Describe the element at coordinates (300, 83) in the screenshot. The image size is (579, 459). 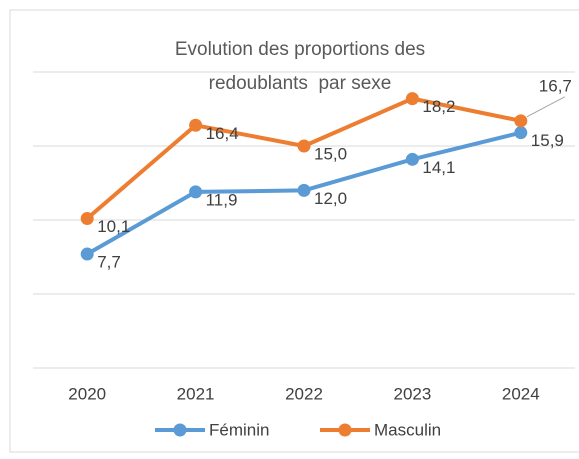
I see `chart-title: redoublants par sexe` at that location.